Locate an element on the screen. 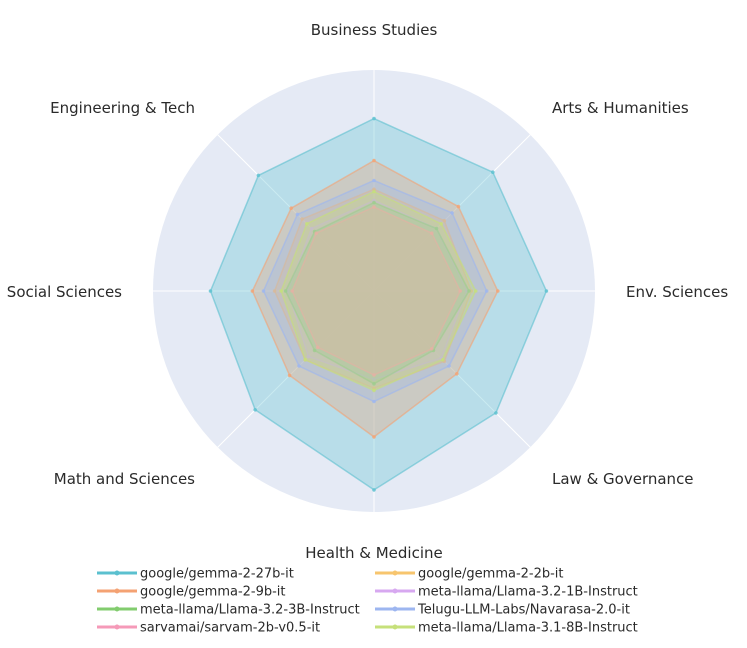  legend-item: google/gemma-2-2b-it is located at coordinates (469, 574).